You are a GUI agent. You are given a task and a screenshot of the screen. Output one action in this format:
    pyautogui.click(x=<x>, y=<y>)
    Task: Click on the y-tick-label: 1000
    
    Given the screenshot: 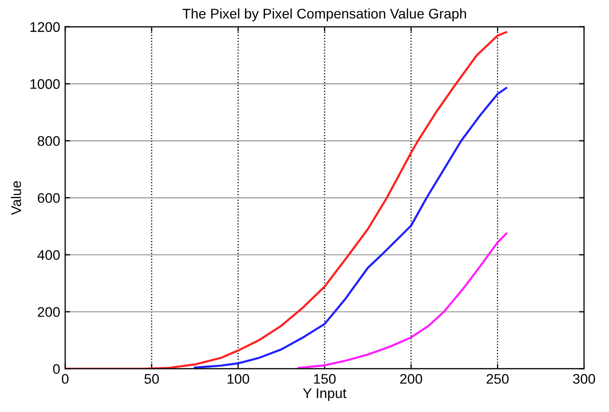 What is the action you would take?
    pyautogui.click(x=45, y=84)
    